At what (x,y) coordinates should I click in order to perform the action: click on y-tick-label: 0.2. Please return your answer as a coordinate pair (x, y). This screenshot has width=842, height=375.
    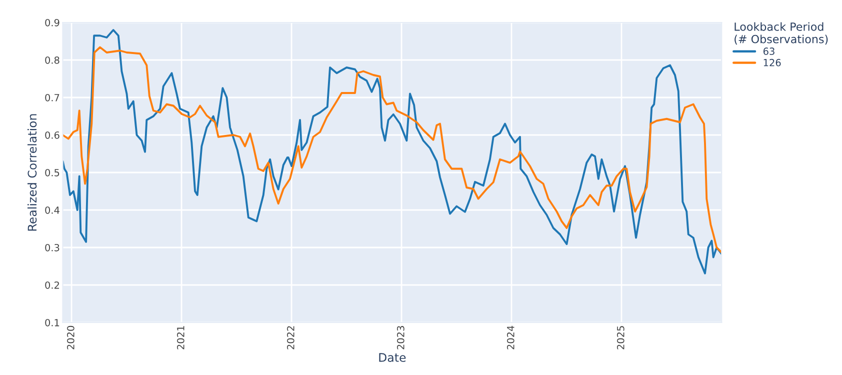
    Looking at the image, I should click on (52, 285).